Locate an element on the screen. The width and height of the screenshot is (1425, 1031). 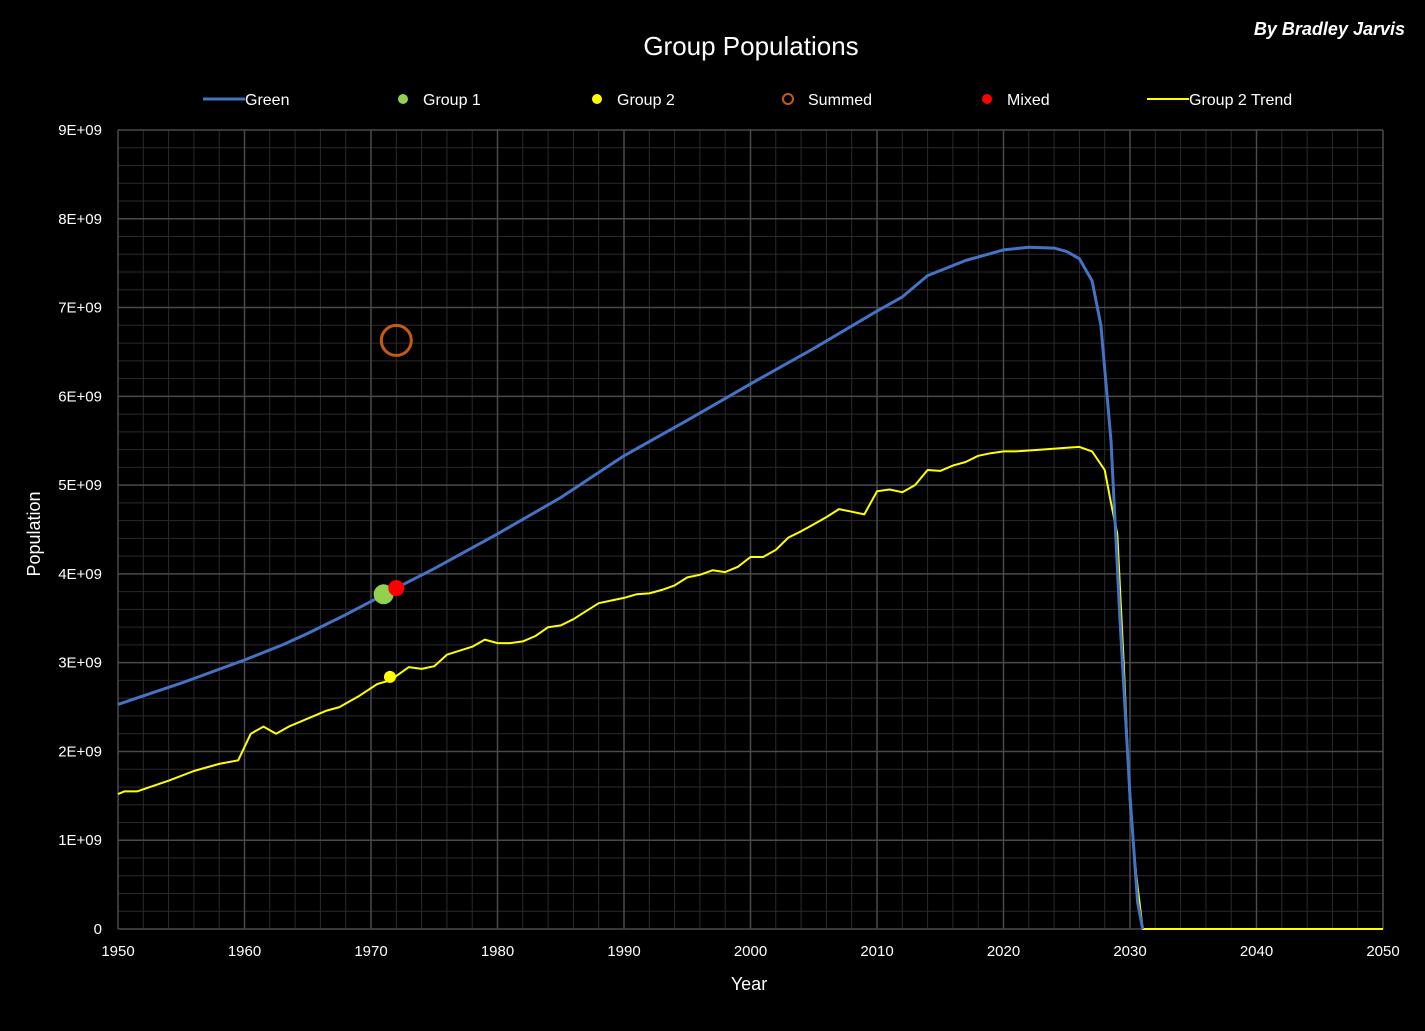
legend-swatch-summed is located at coordinates (788, 99).